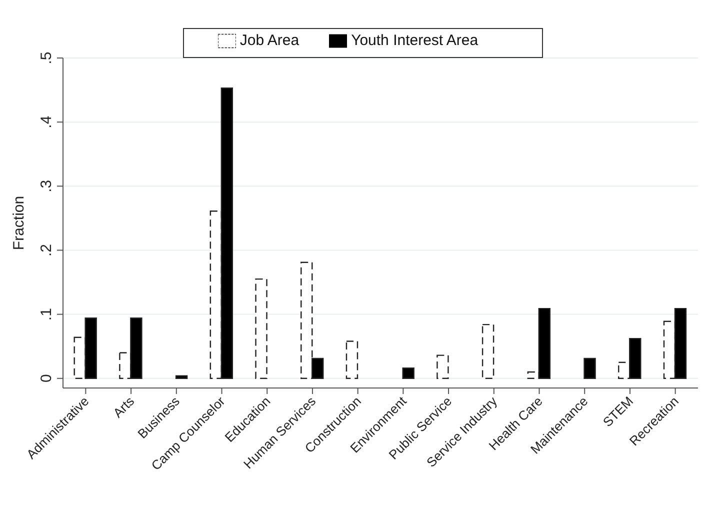 This screenshot has height=521, width=714. Describe the element at coordinates (46, 58) in the screenshot. I see `y-tick-label: .5` at that location.